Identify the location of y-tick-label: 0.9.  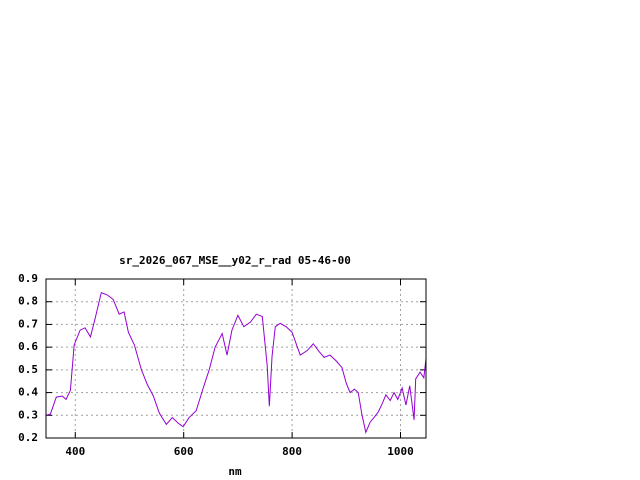
(28, 278).